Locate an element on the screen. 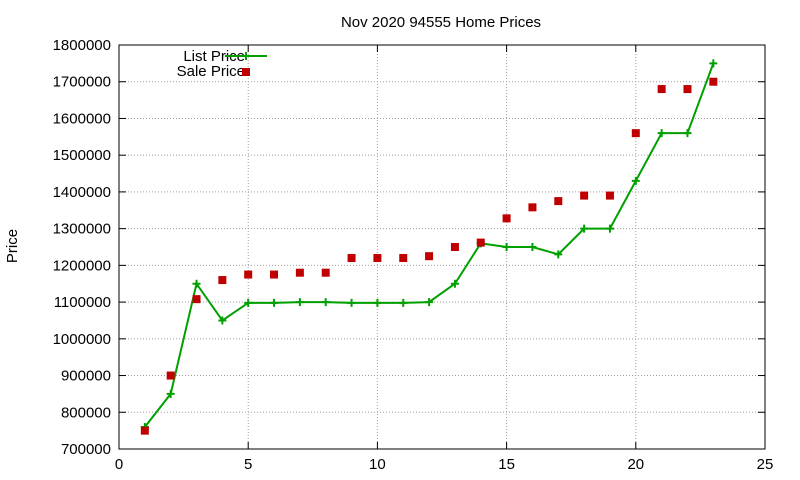 The image size is (800, 480). x-tick-label: 20 is located at coordinates (635, 464).